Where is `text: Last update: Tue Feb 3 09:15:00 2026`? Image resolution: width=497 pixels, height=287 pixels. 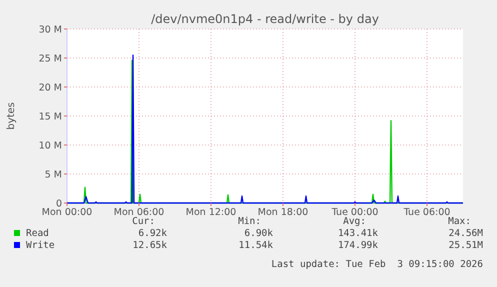 text: Last update: Tue Feb 3 09:15:00 2026 is located at coordinates (377, 264).